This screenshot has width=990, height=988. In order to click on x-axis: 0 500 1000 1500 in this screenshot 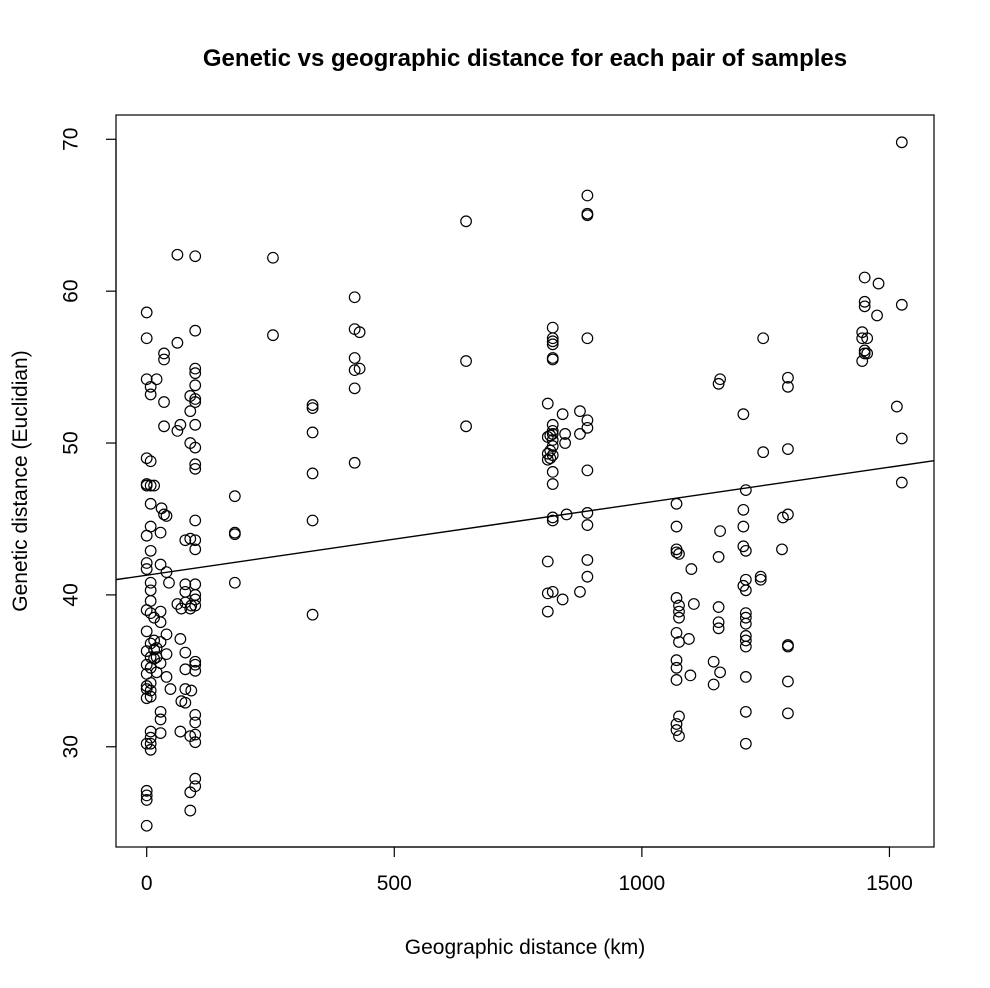, I will do `click(527, 870)`.